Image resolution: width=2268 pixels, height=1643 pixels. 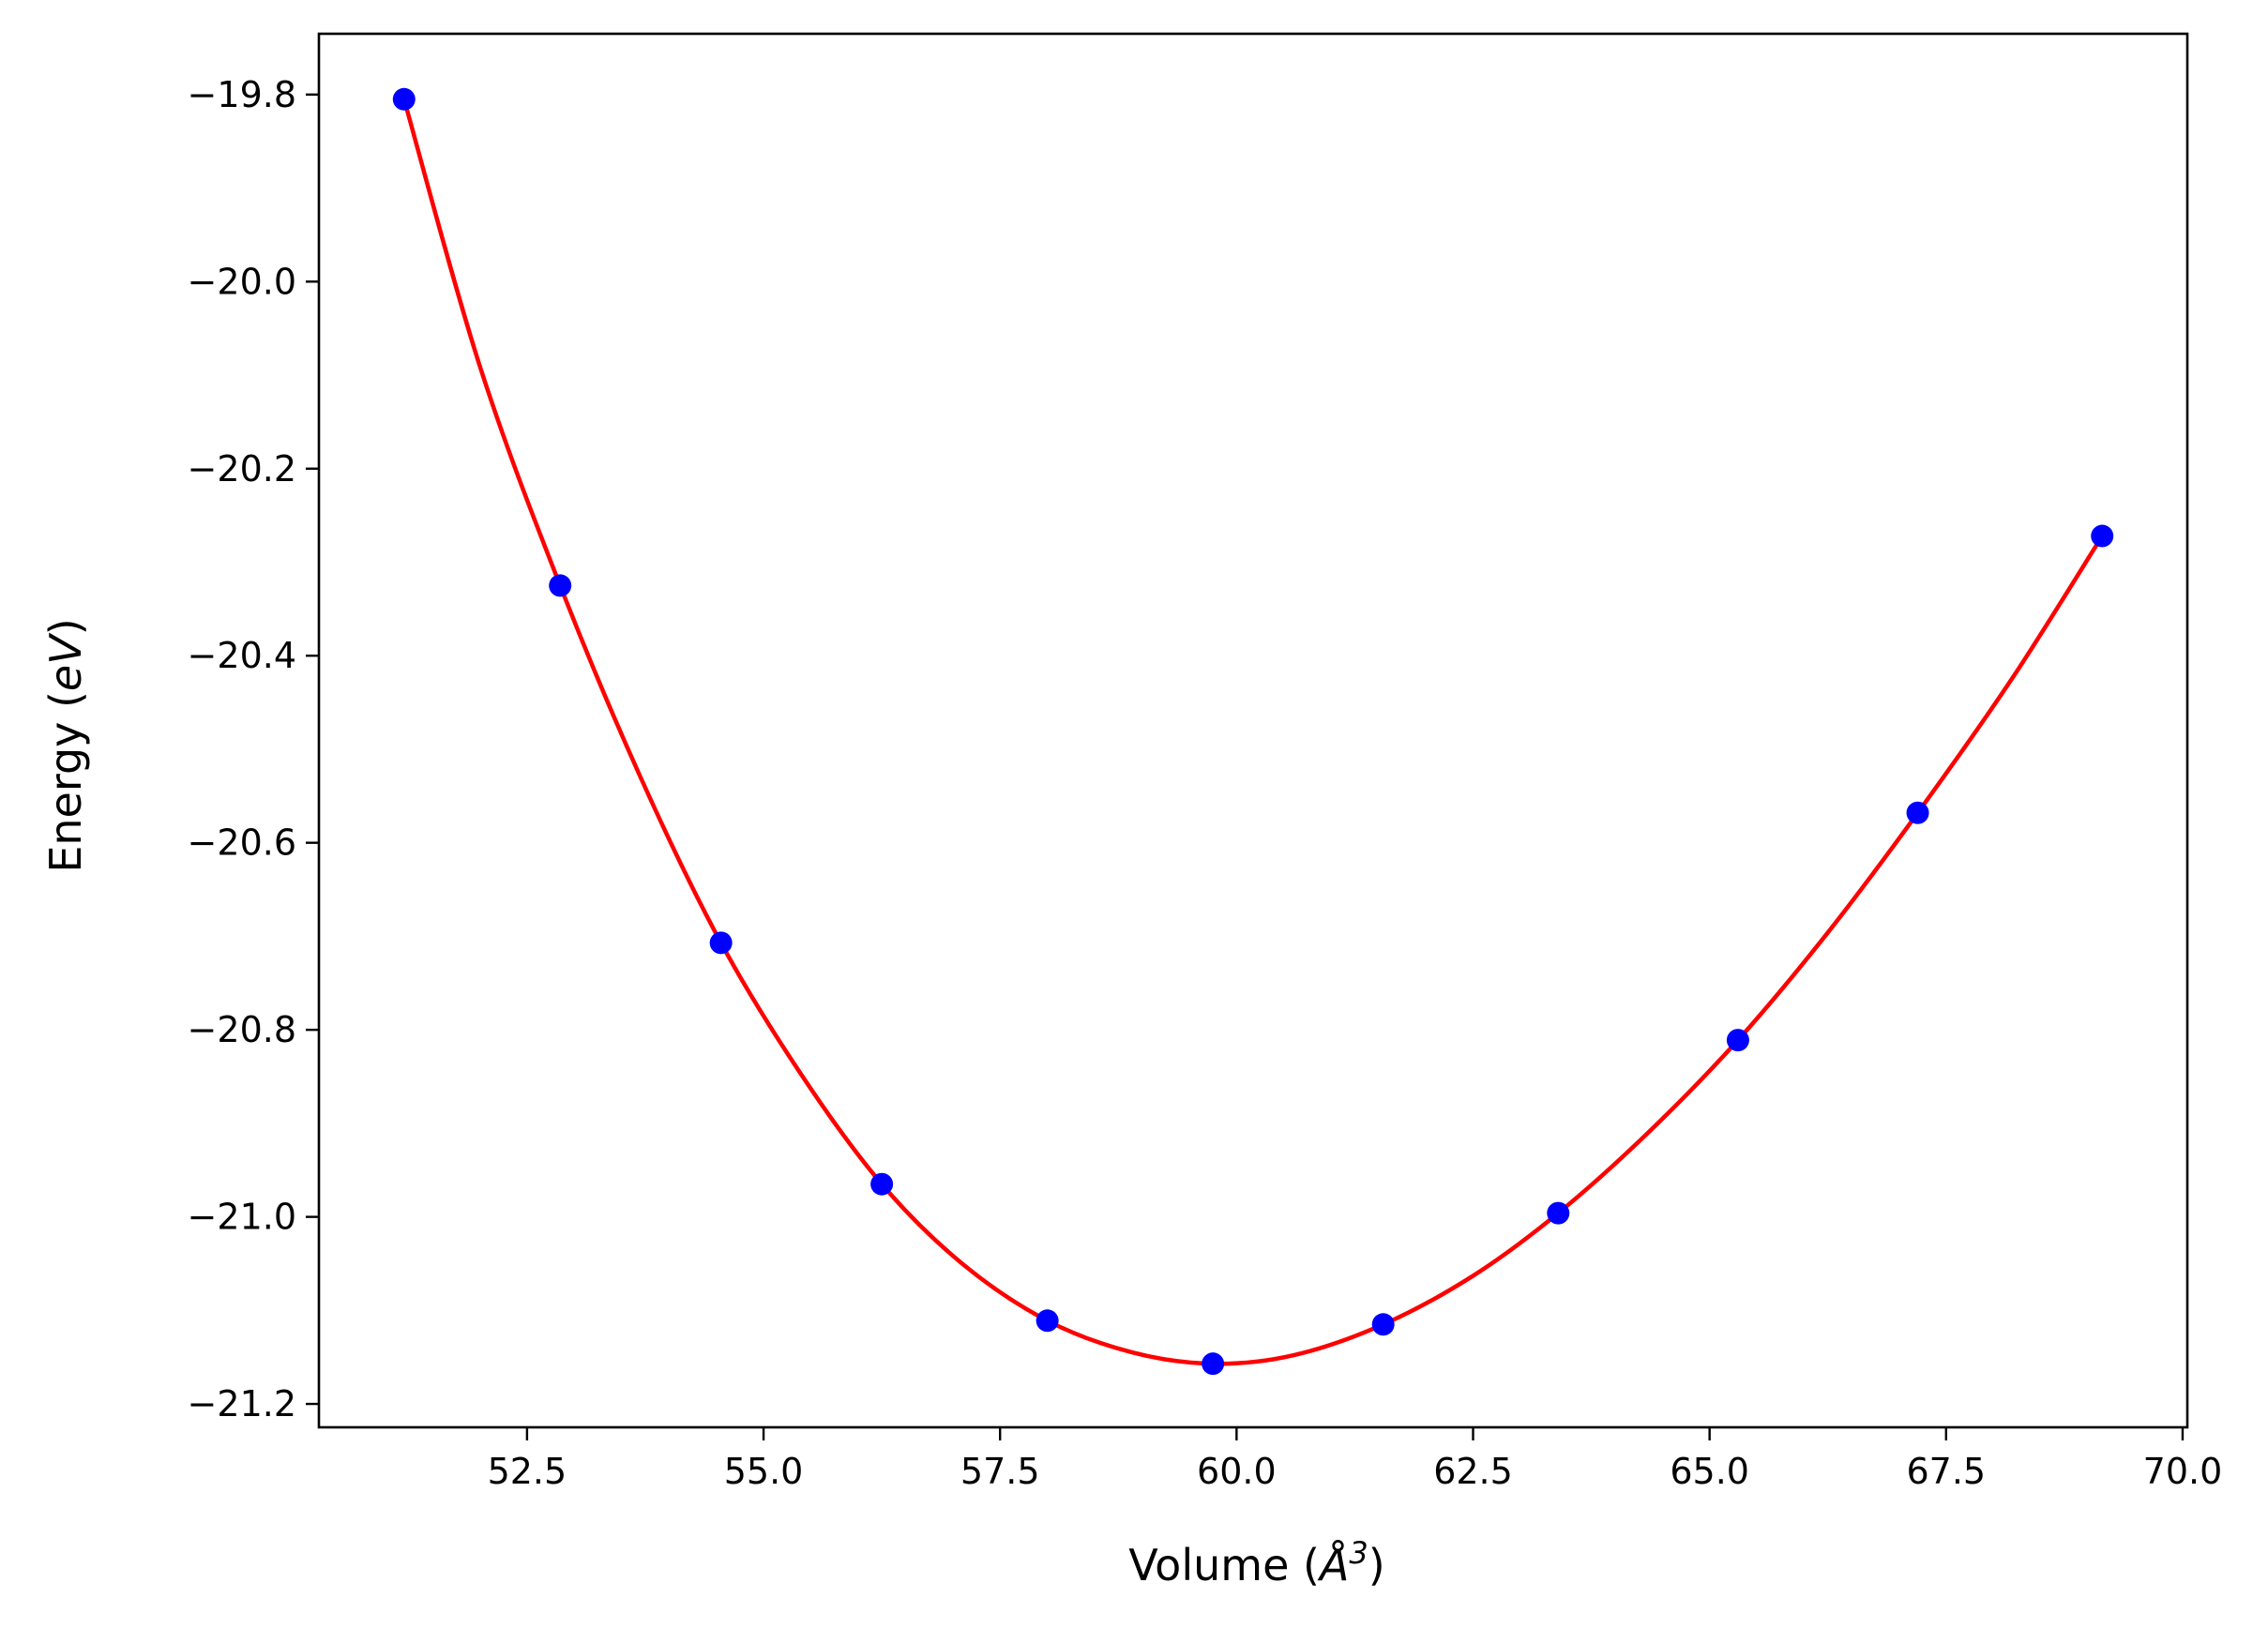 I want to click on y-tick-label: −20.6, so click(x=242, y=843).